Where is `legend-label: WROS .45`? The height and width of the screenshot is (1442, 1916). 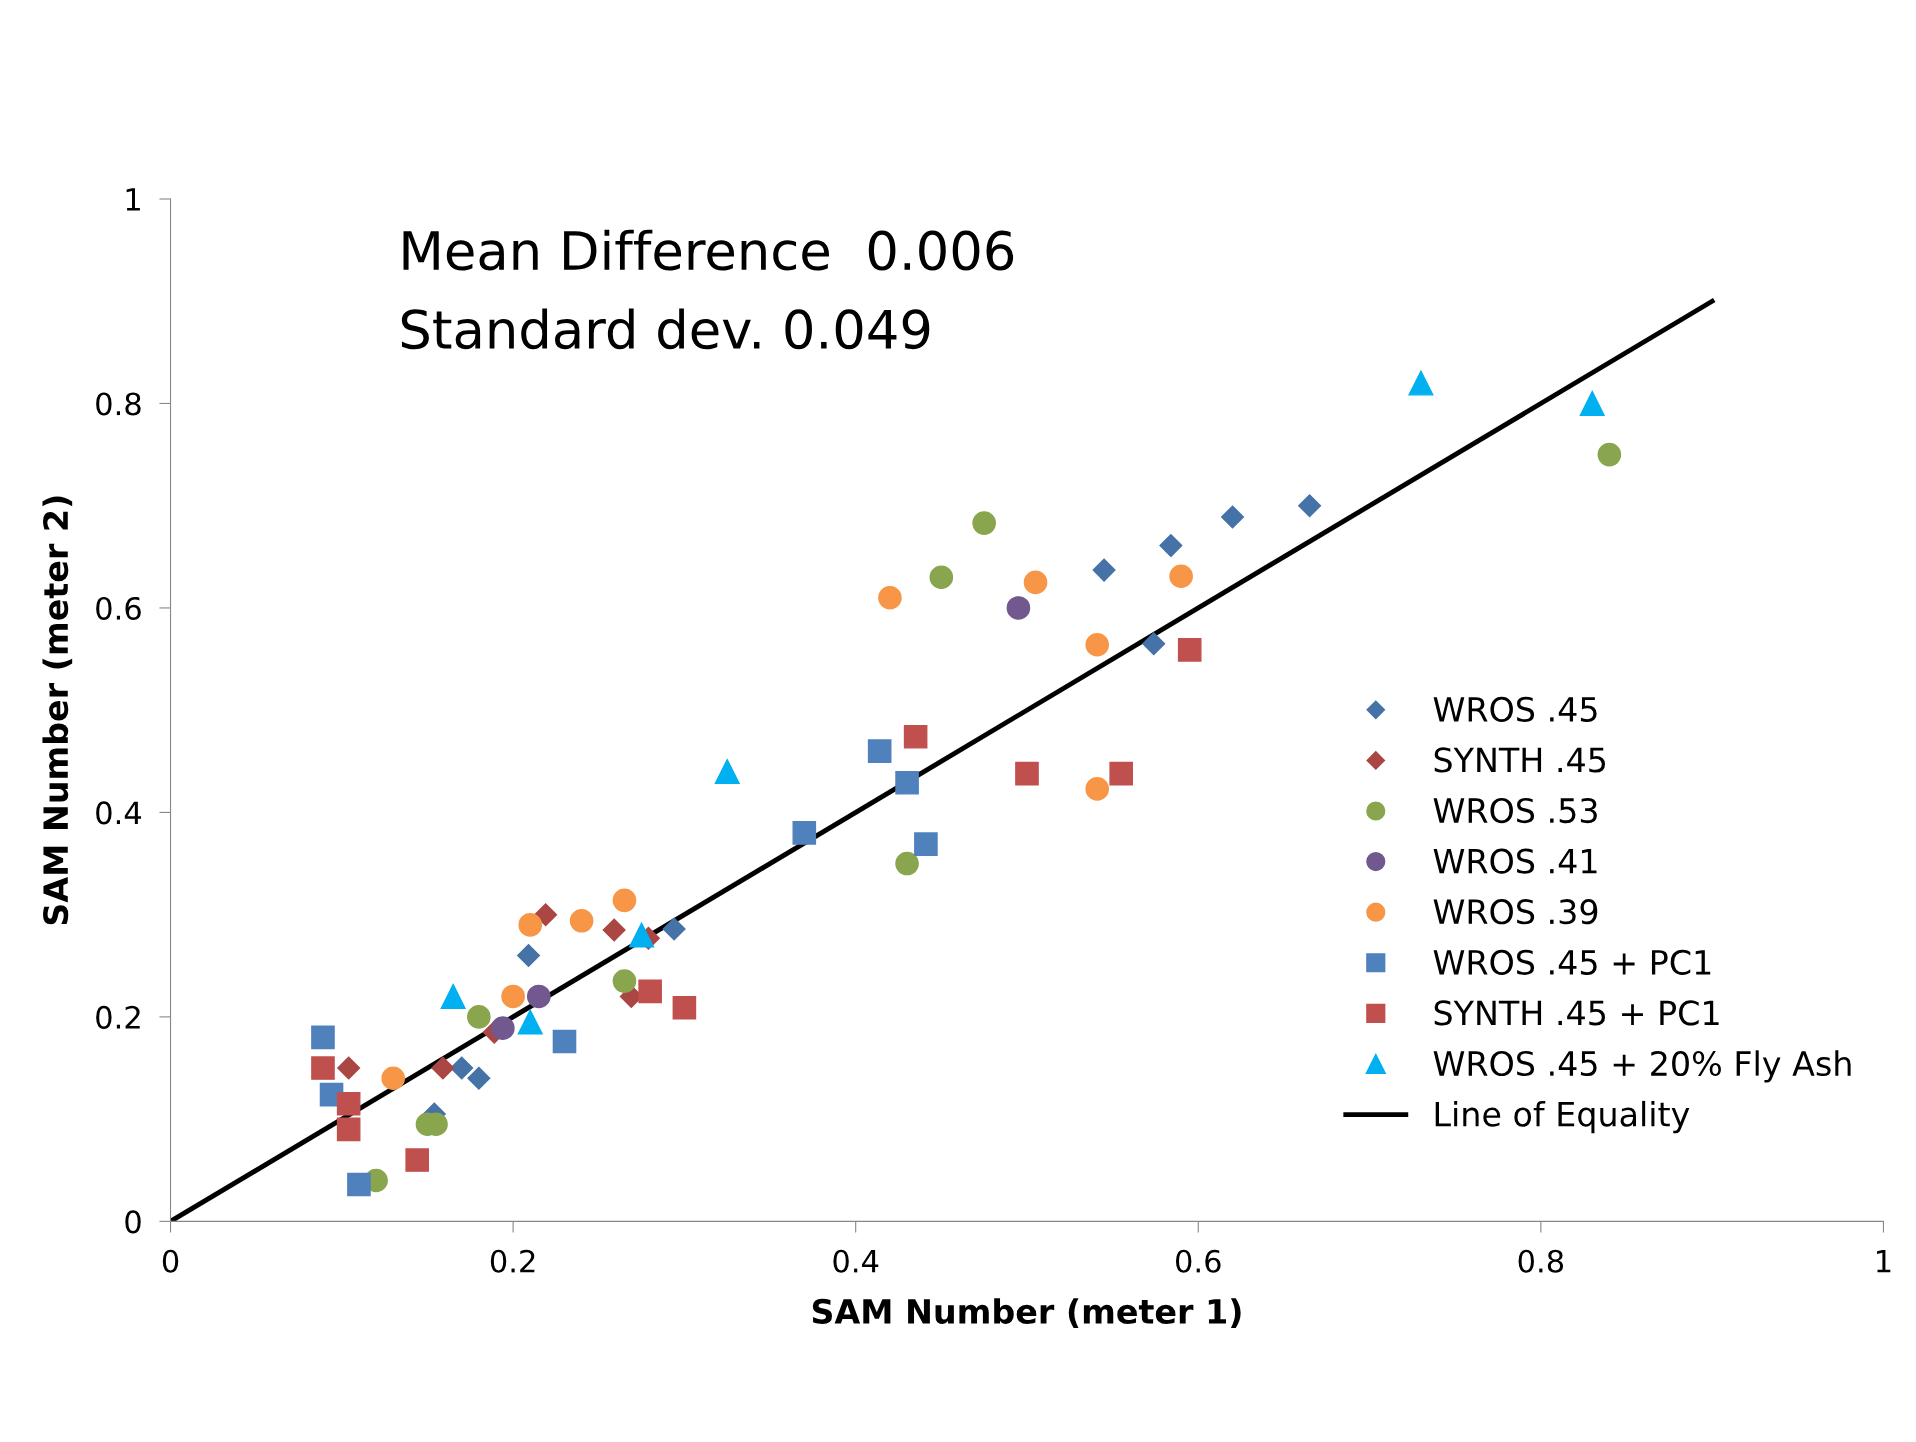
legend-label: WROS .45 is located at coordinates (1515, 709).